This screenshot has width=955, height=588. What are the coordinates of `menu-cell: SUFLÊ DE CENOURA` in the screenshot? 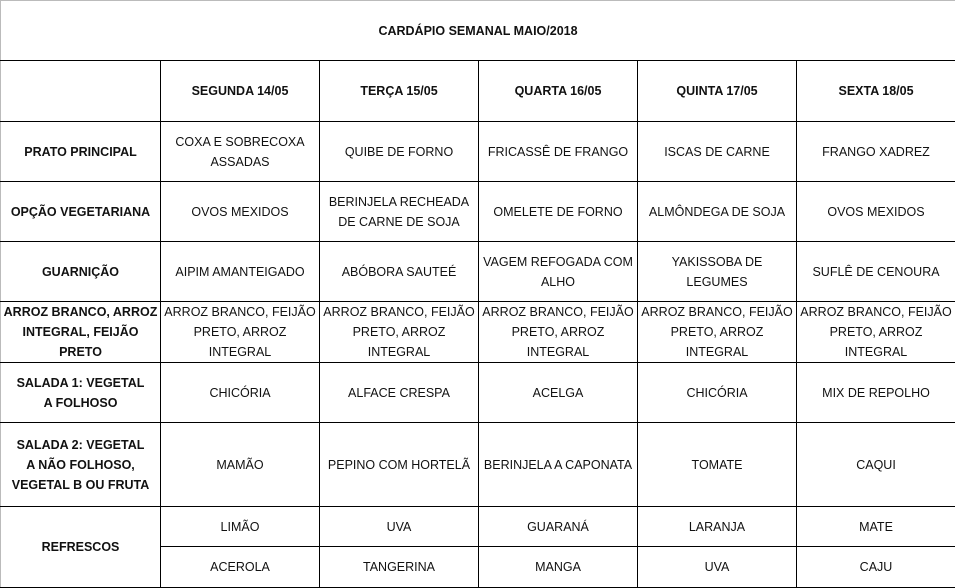 It's located at (876, 272).